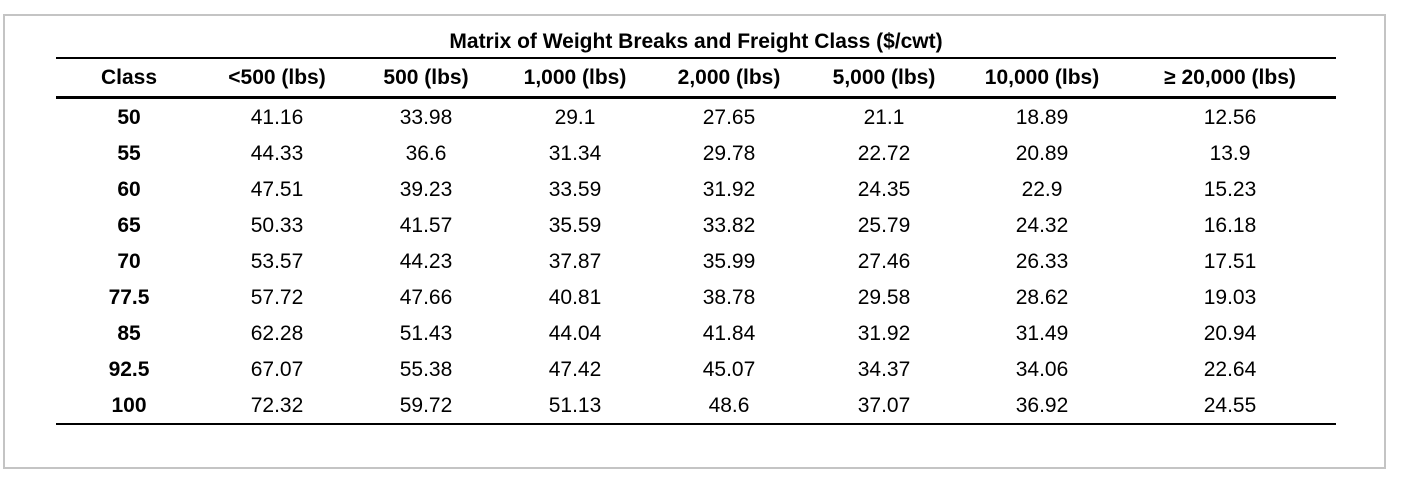 Image resolution: width=1413 pixels, height=485 pixels. What do you see at coordinates (729, 117) in the screenshot?
I see `rate-cell: 27.65` at bounding box center [729, 117].